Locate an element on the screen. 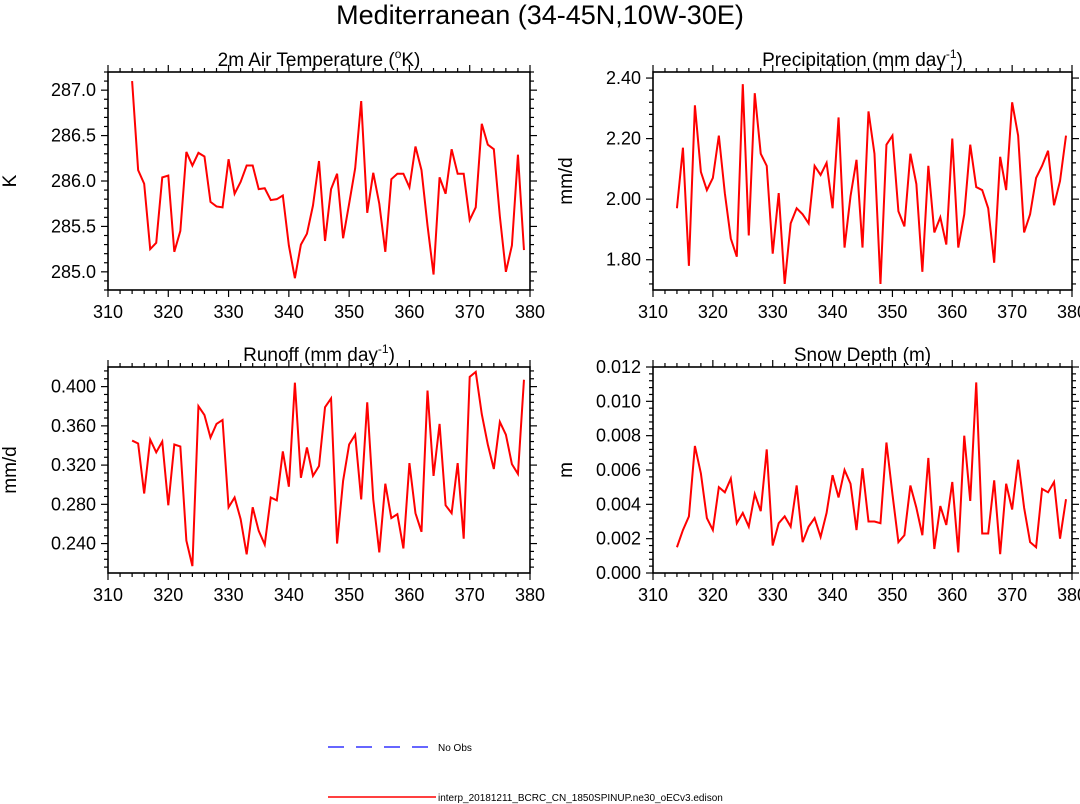 This screenshot has width=1080, height=804. y-tick-label: 286.5 is located at coordinates (73, 136).